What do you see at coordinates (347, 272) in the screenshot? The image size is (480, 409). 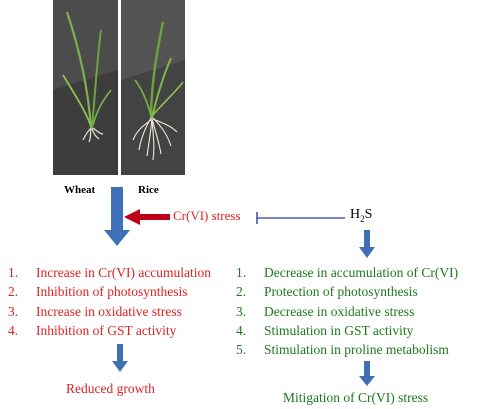 I see `list-item: 1. Decrease in accumulation of Cr(VI)` at bounding box center [347, 272].